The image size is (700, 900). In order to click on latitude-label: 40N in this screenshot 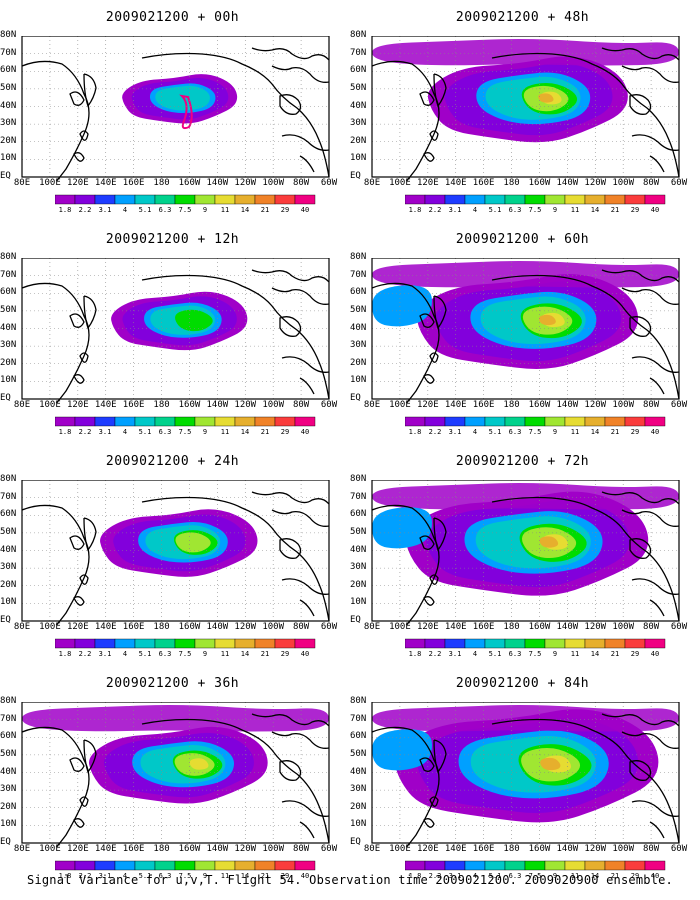, I will do `click(358, 327)`.